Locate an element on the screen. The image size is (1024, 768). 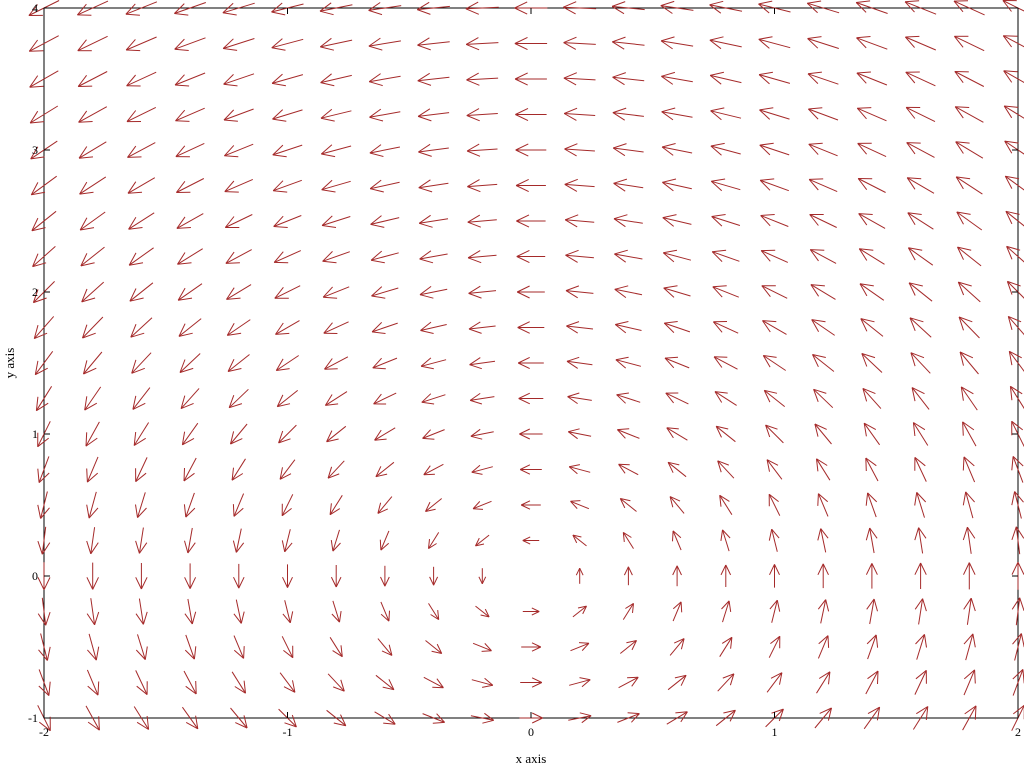
y-tick-label: 4 is located at coordinates (35, 8).